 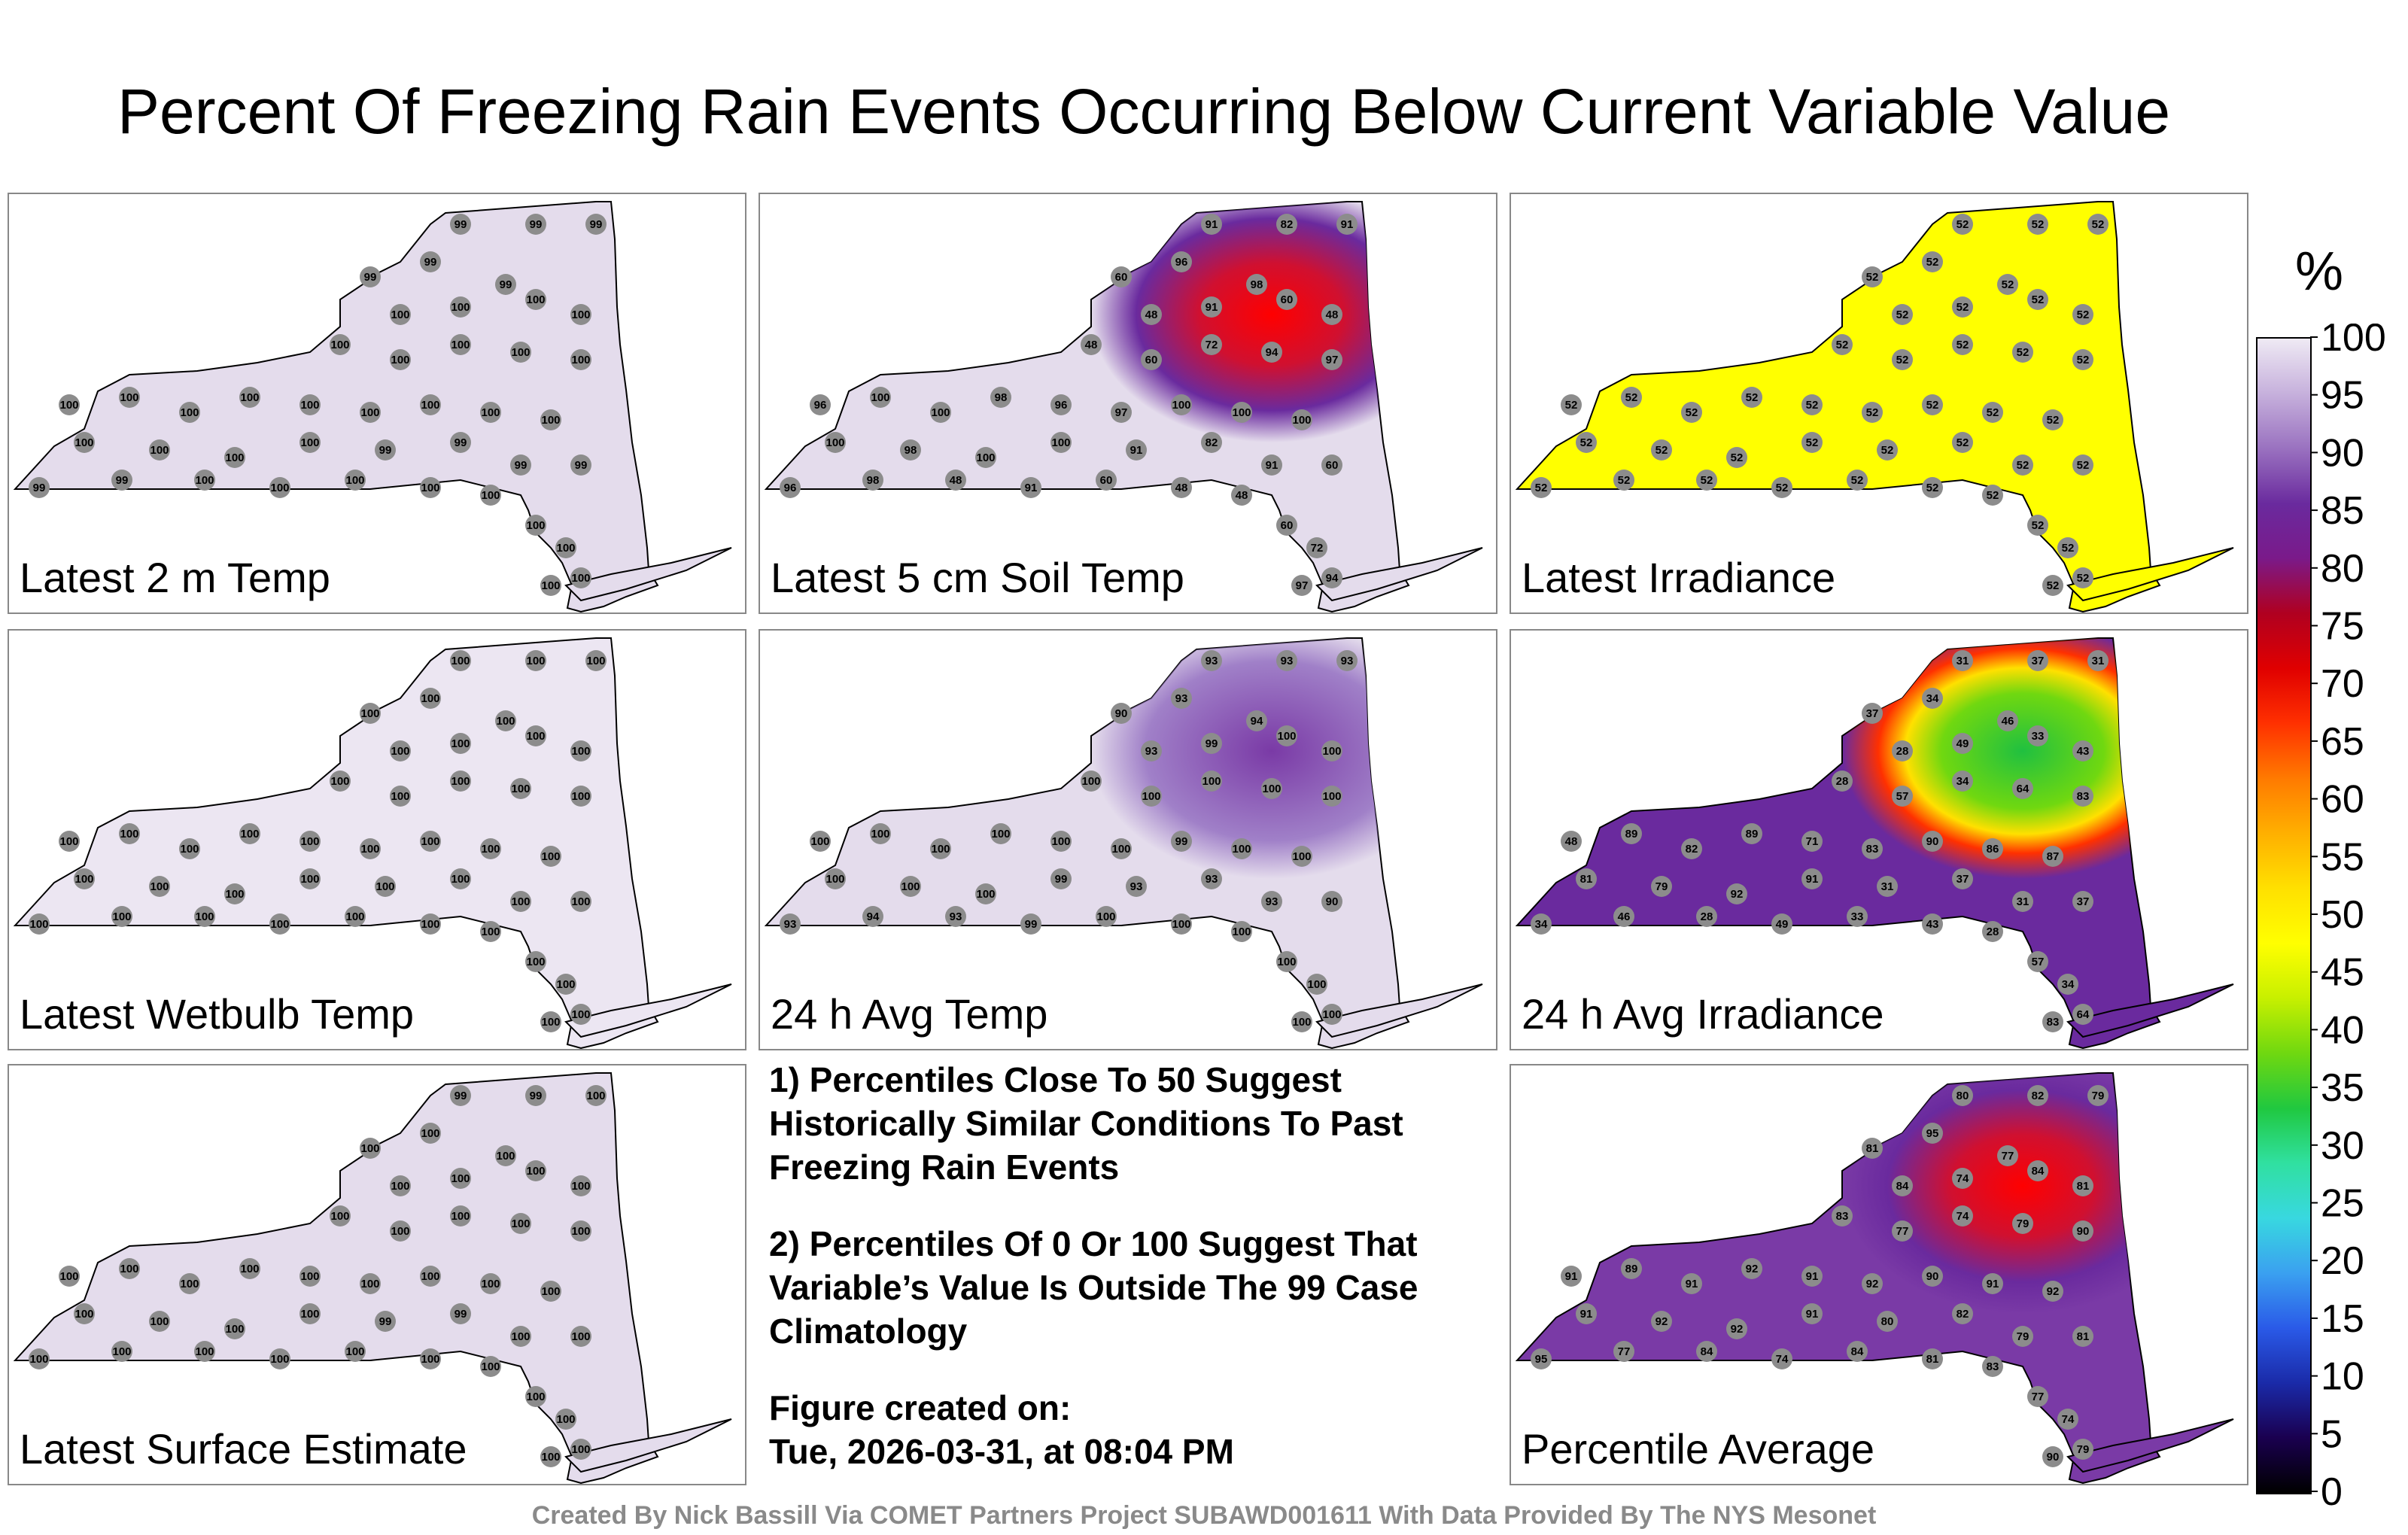 What do you see at coordinates (1331, 465) in the screenshot?
I see `station-marker: 60` at bounding box center [1331, 465].